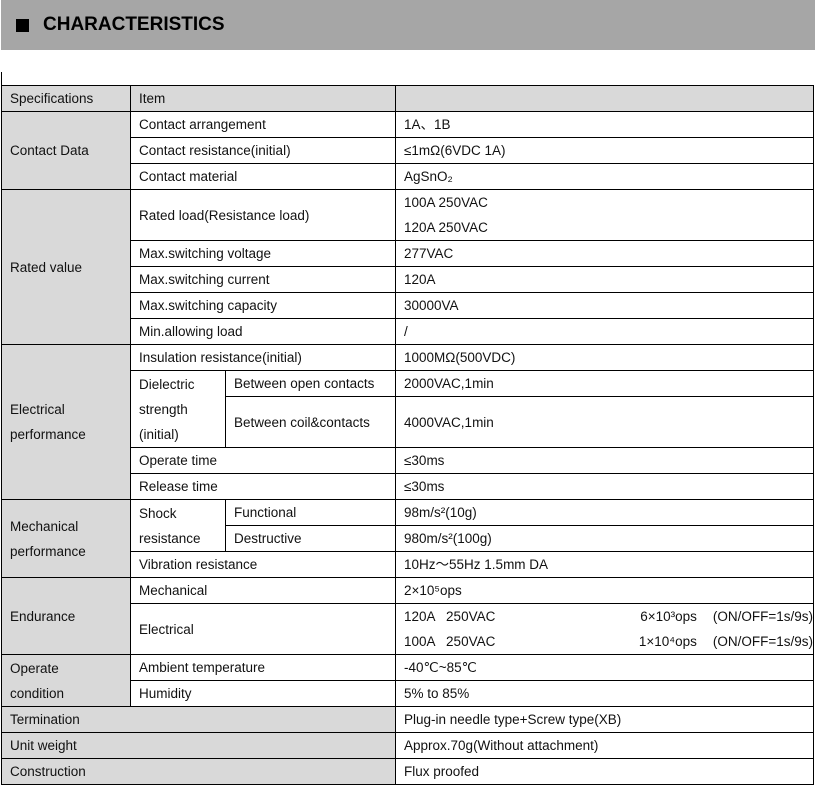 The image size is (816, 785). Describe the element at coordinates (604, 771) in the screenshot. I see `item-value: Flux proofed` at that location.